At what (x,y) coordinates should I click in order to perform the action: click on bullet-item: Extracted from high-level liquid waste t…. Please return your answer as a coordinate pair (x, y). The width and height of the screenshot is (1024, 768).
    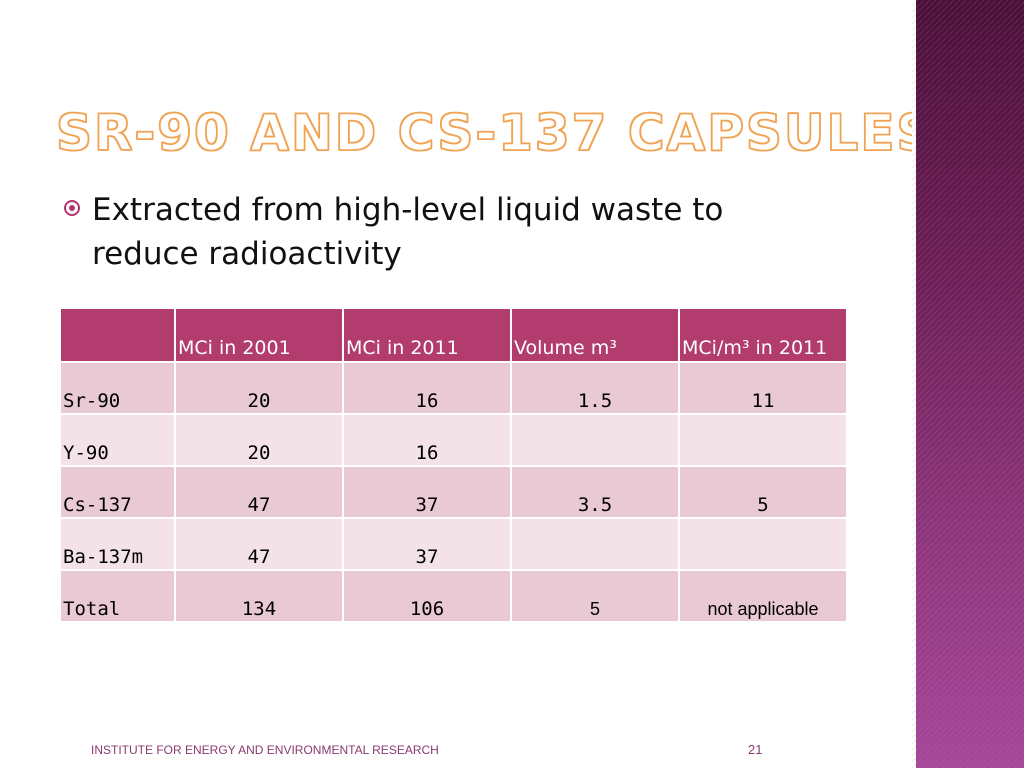
    Looking at the image, I should click on (445, 232).